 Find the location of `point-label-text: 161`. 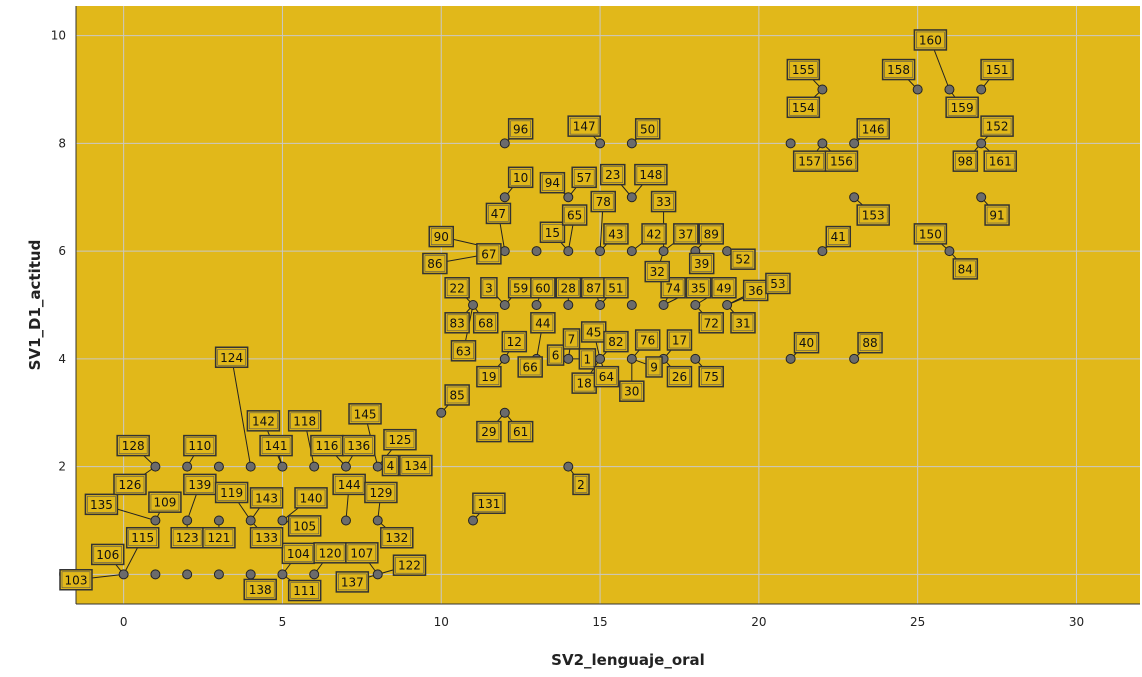

point-label-text: 161 is located at coordinates (1000, 162).